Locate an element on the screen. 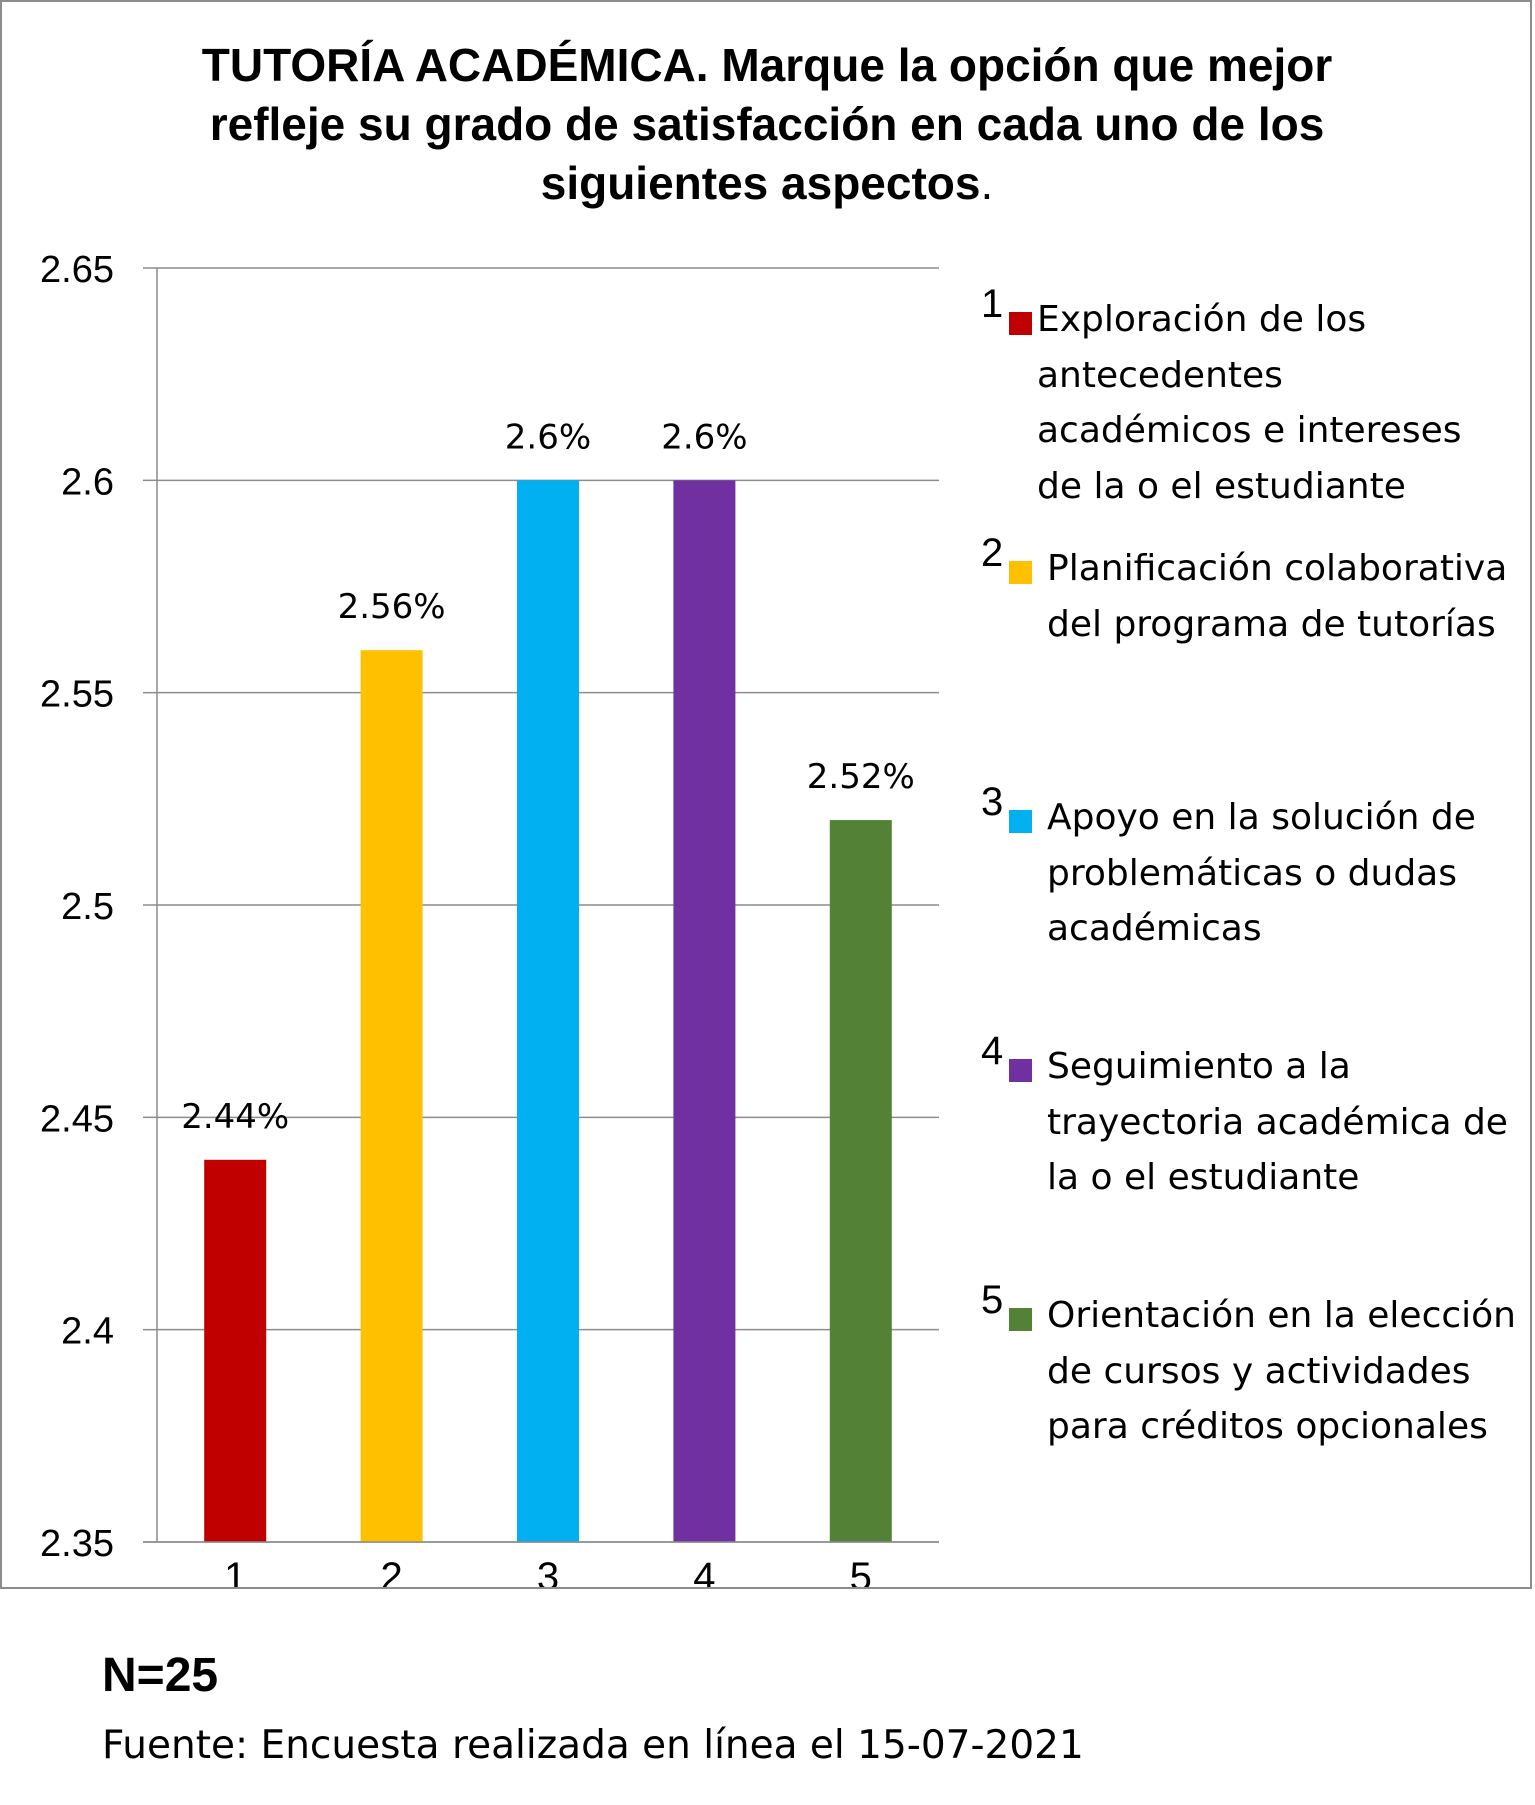  legend-swatch-blue is located at coordinates (1020, 821).